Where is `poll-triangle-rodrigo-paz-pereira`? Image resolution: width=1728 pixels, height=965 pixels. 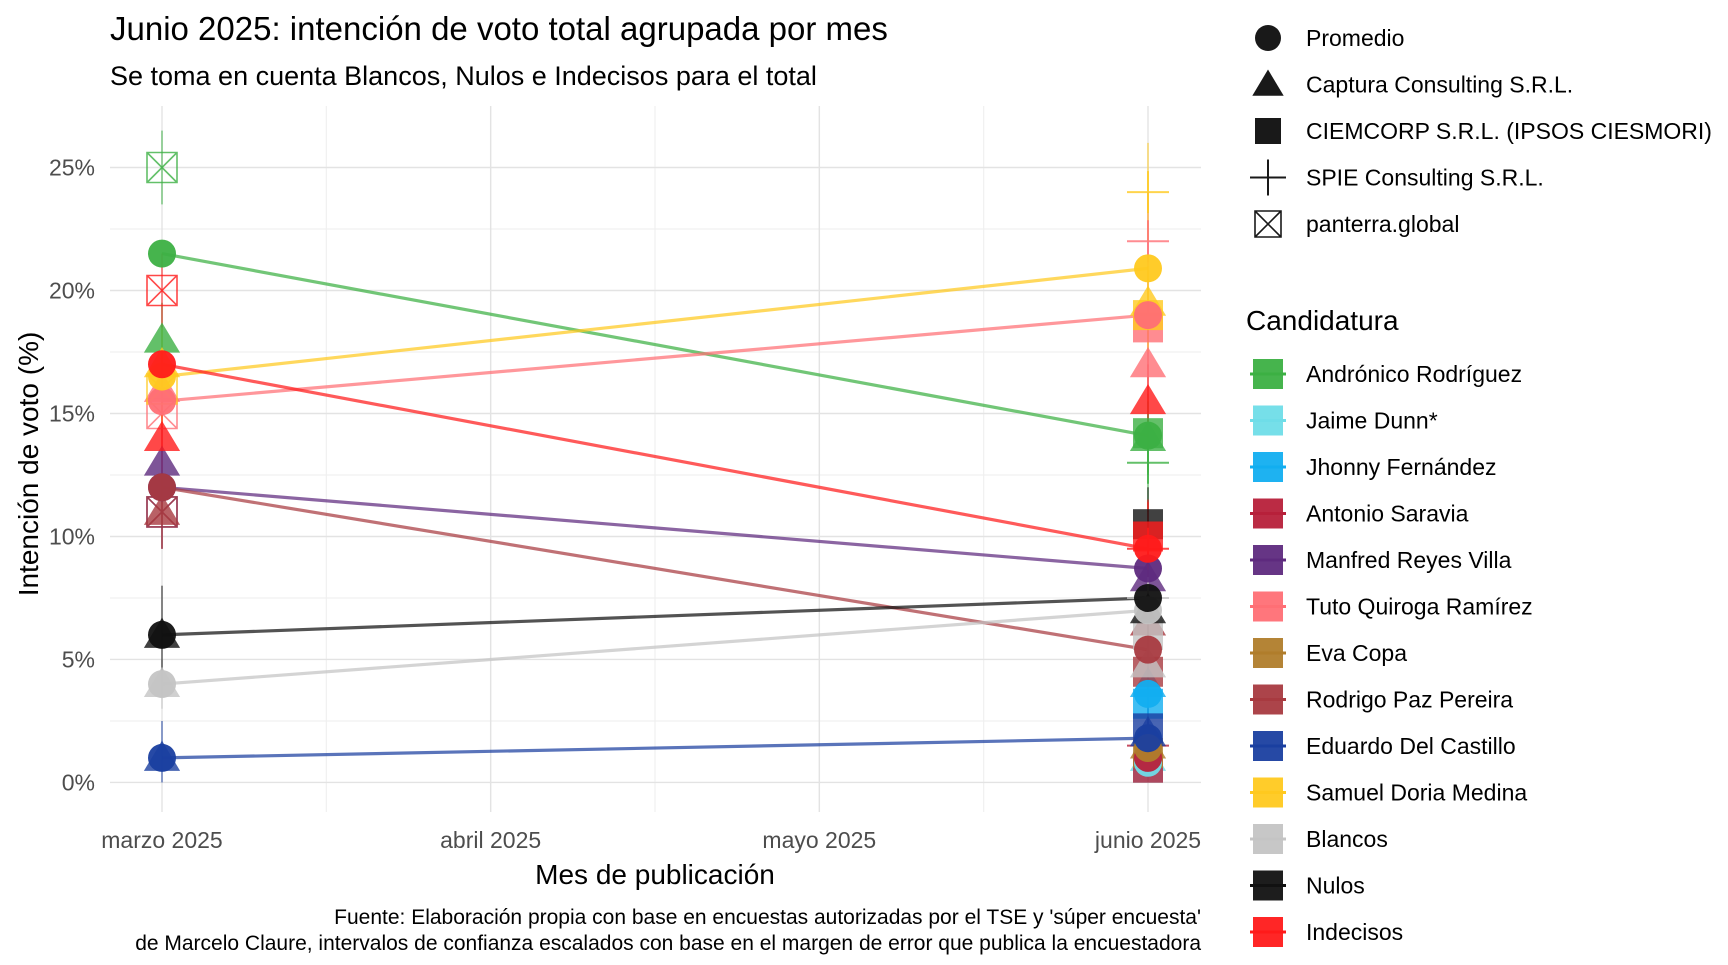 poll-triangle-rodrigo-paz-pereira is located at coordinates (162, 509).